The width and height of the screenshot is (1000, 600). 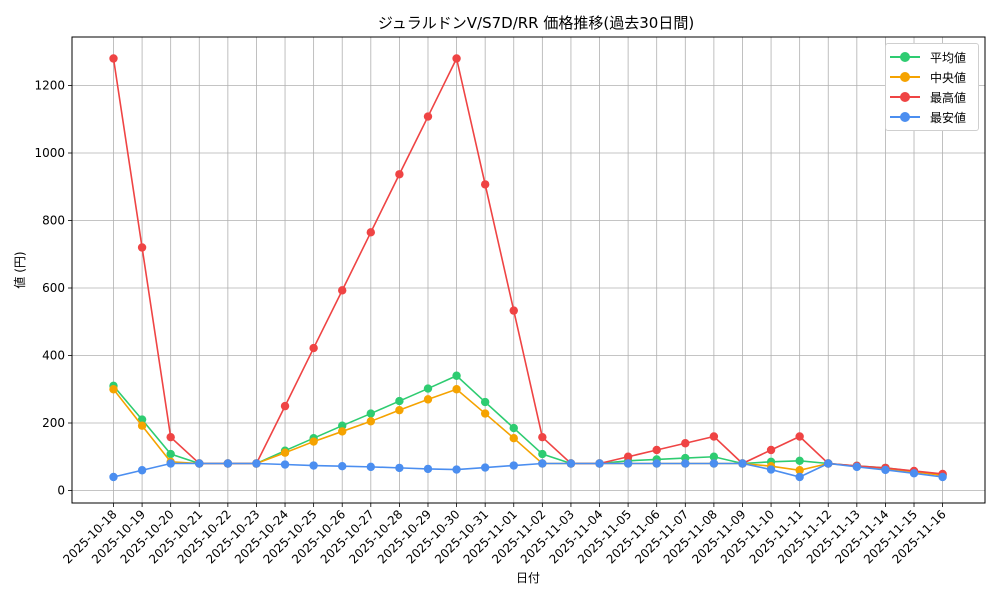 What do you see at coordinates (948, 77) in the screenshot?
I see `legend-label-median: 中央値` at bounding box center [948, 77].